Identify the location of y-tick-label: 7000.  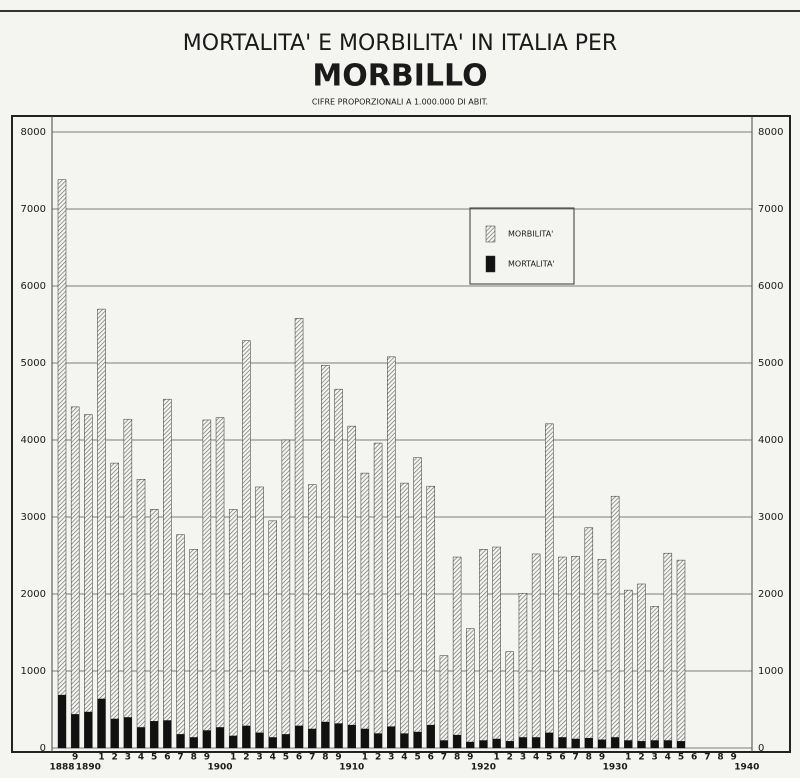
(33, 209).